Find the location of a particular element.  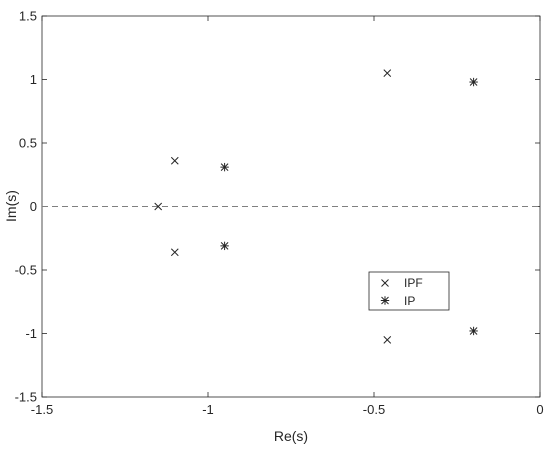

legend-marker-ip is located at coordinates (385, 300).